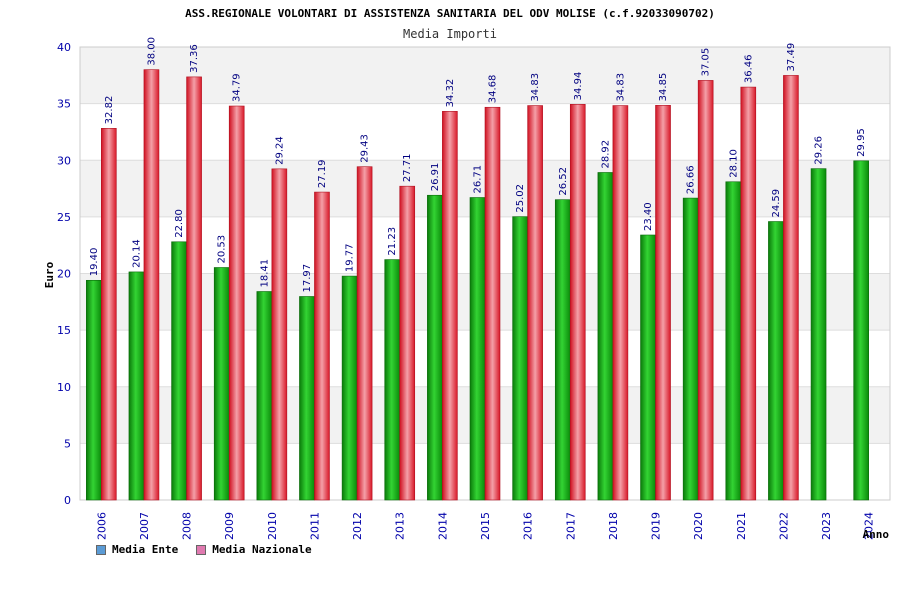 The width and height of the screenshot is (900, 600). What do you see at coordinates (94, 262) in the screenshot?
I see `data-label: 19.40` at bounding box center [94, 262].